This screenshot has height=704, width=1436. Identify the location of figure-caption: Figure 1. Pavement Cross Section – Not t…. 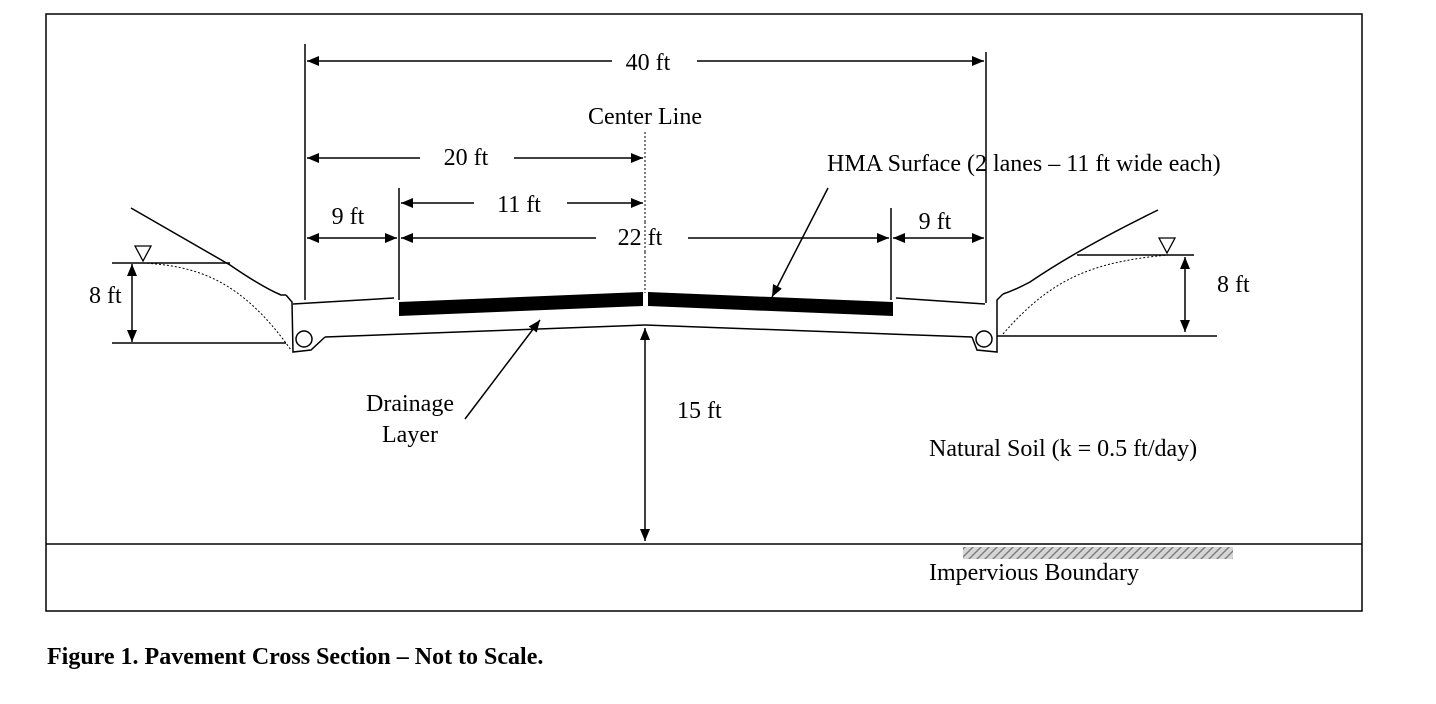
(295, 657).